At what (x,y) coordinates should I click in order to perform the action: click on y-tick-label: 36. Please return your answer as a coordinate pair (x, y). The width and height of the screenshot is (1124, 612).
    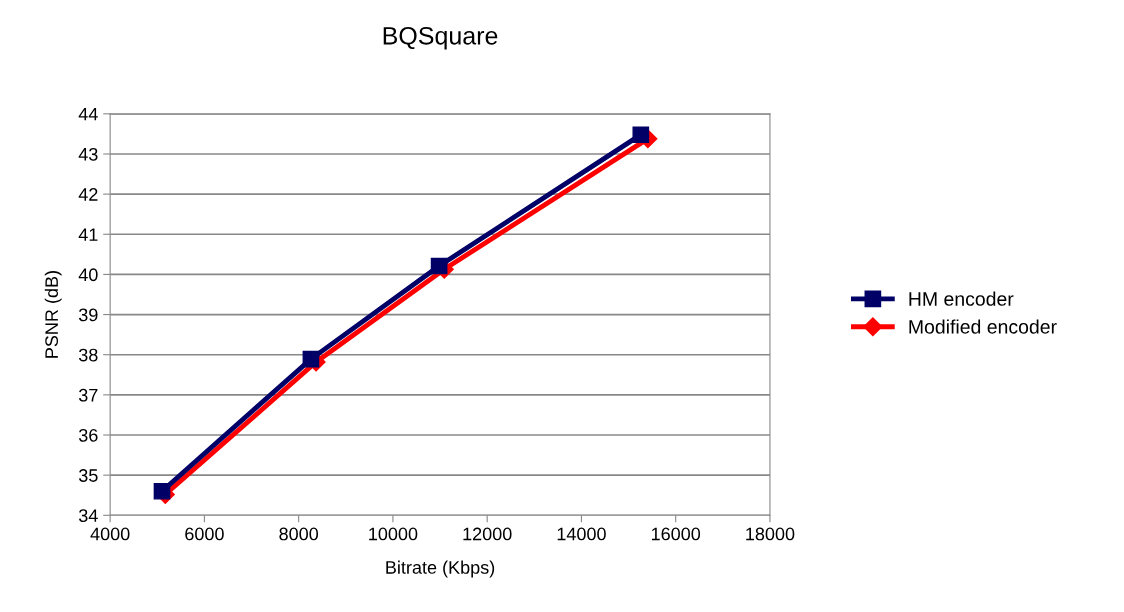
    Looking at the image, I should click on (88, 435).